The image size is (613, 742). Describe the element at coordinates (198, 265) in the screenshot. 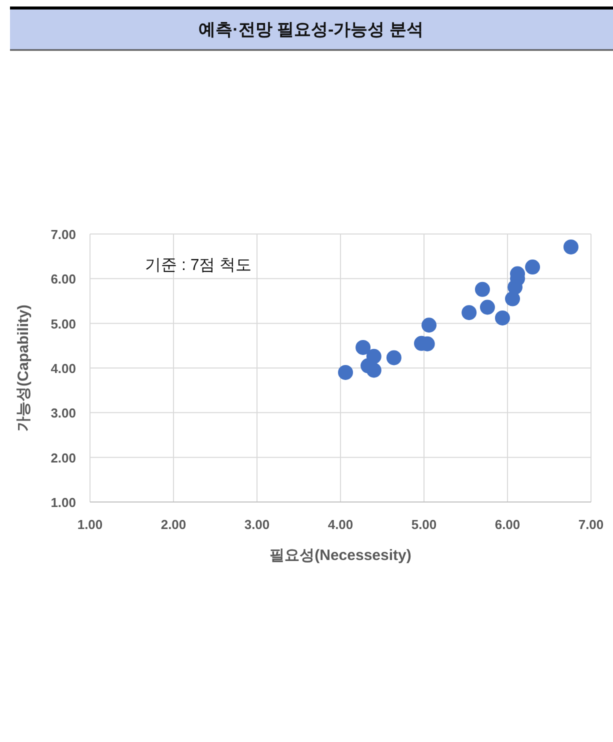

I see `annotation: 기준 : 7점 척도` at that location.